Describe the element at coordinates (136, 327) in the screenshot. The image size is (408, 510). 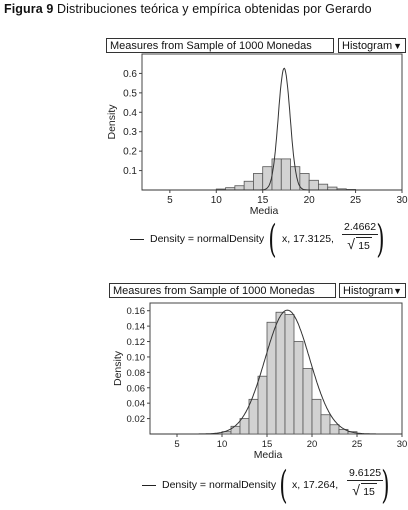
I see `y-tick-label: 0.14` at that location.